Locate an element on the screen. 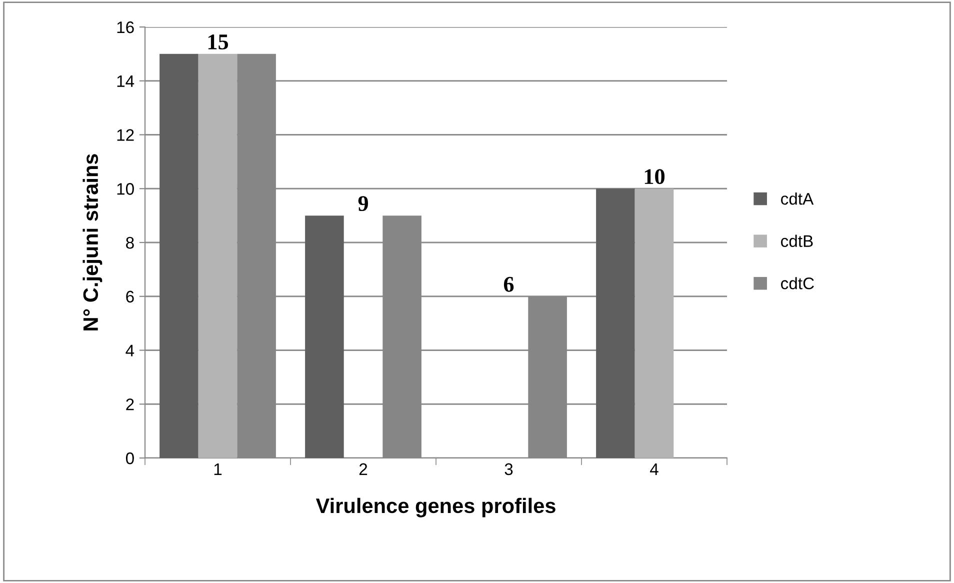 This screenshot has width=954, height=583. x-tick-label: 2 is located at coordinates (363, 469).